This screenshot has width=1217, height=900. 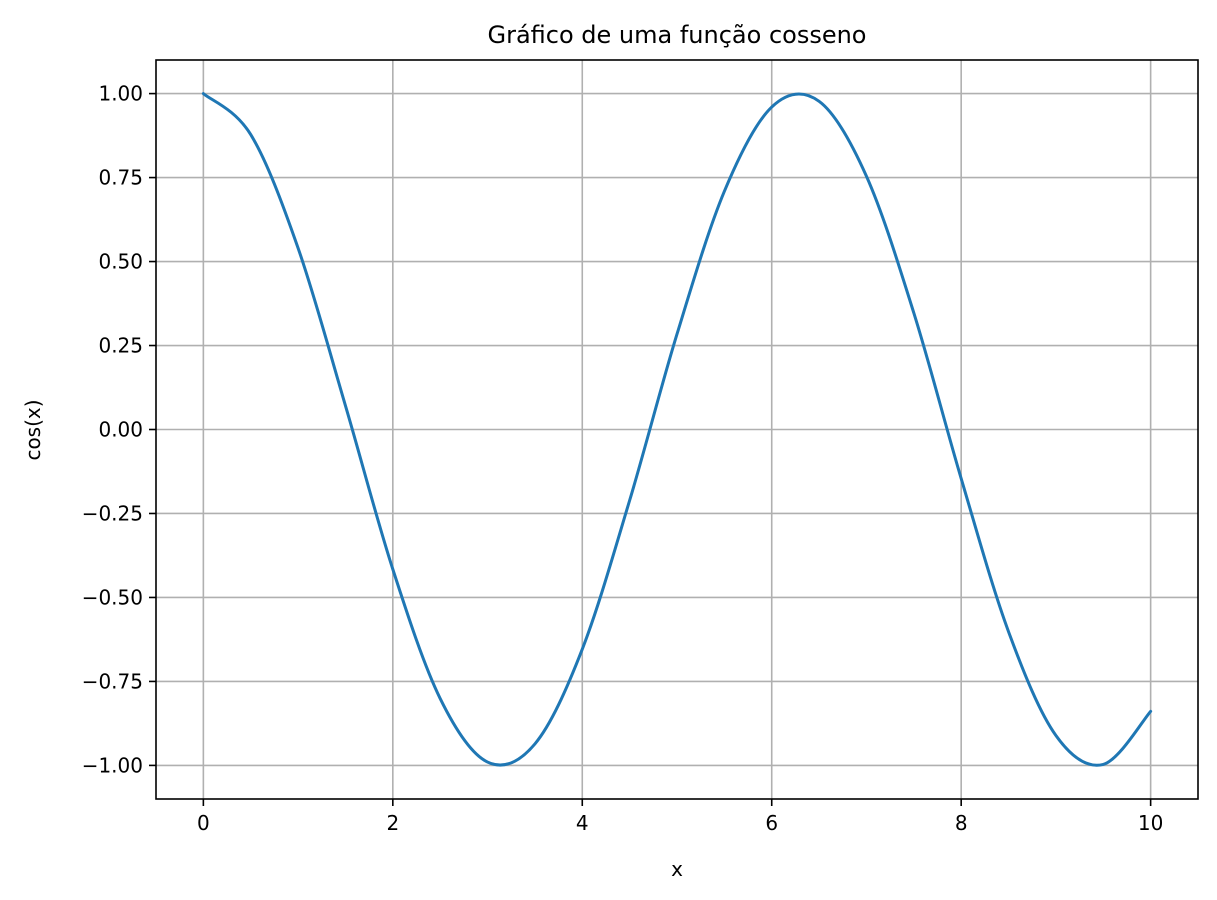 I want to click on y-tick-label: −0.50, so click(x=112, y=597).